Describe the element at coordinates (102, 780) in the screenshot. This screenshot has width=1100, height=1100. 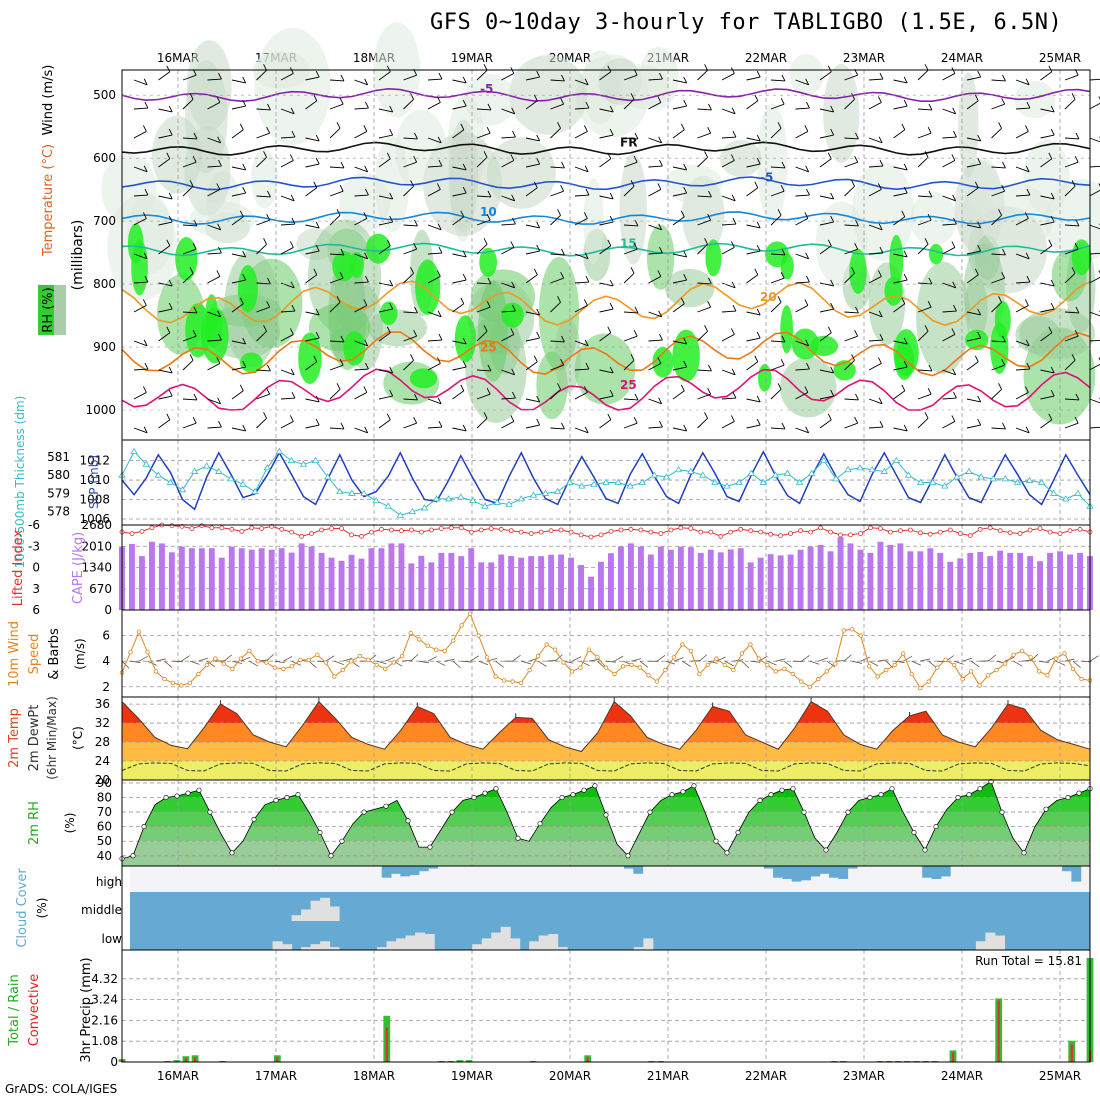
I see `temp-tick-label: 20` at that location.